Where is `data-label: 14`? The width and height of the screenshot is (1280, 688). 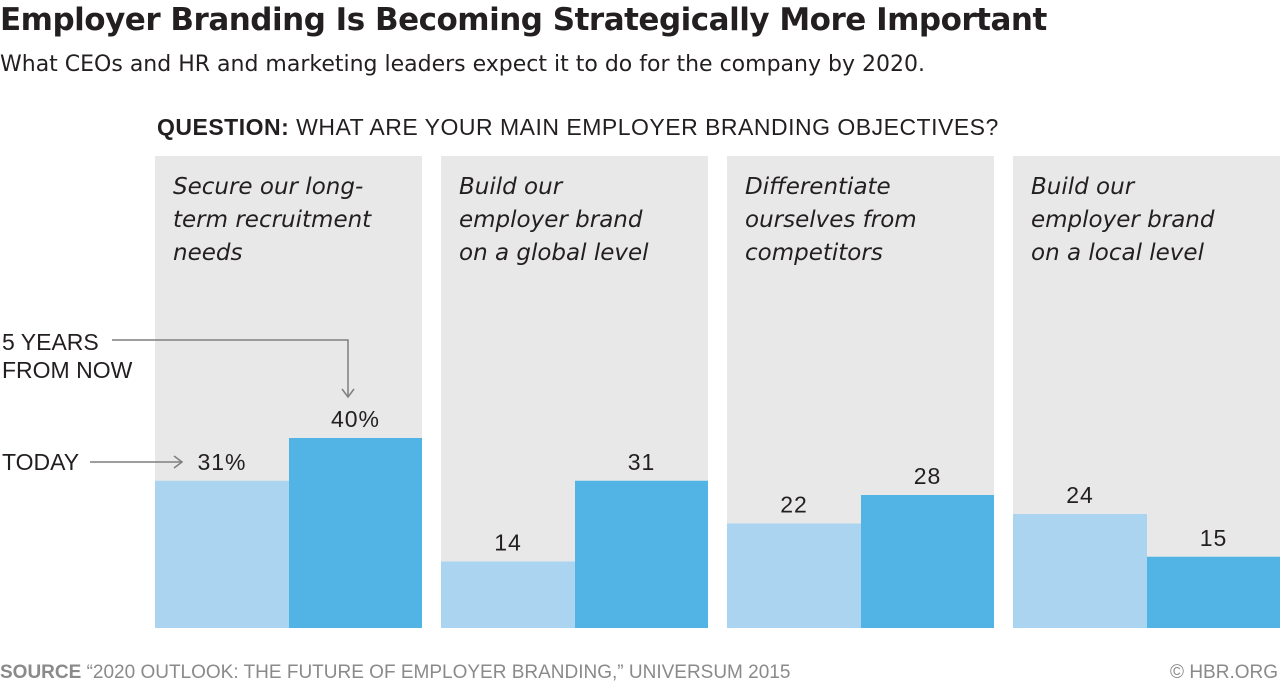
data-label: 14 is located at coordinates (508, 543).